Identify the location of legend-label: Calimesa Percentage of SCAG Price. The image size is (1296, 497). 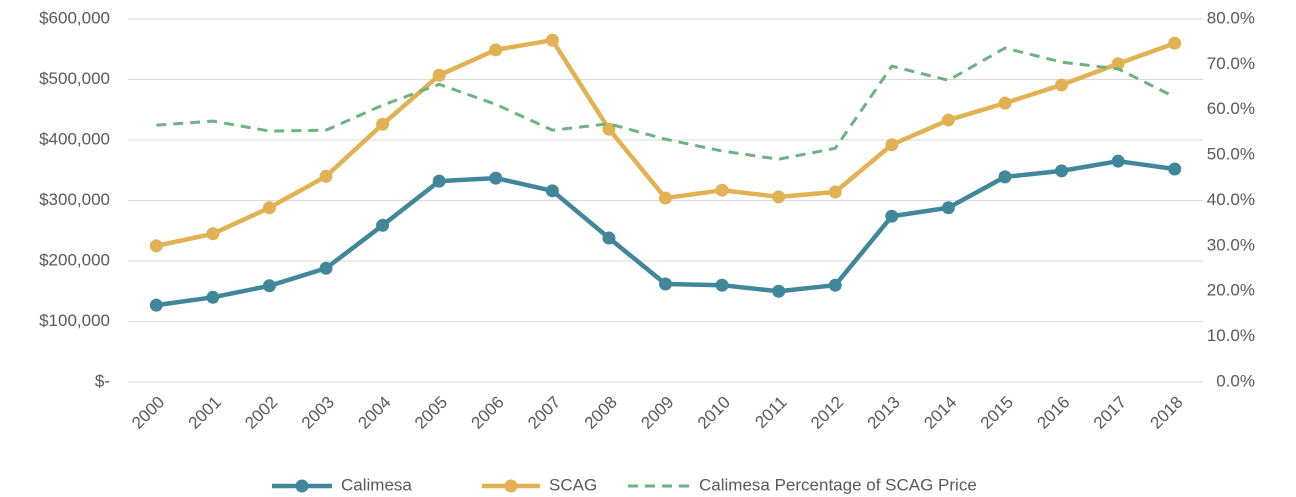
(838, 484).